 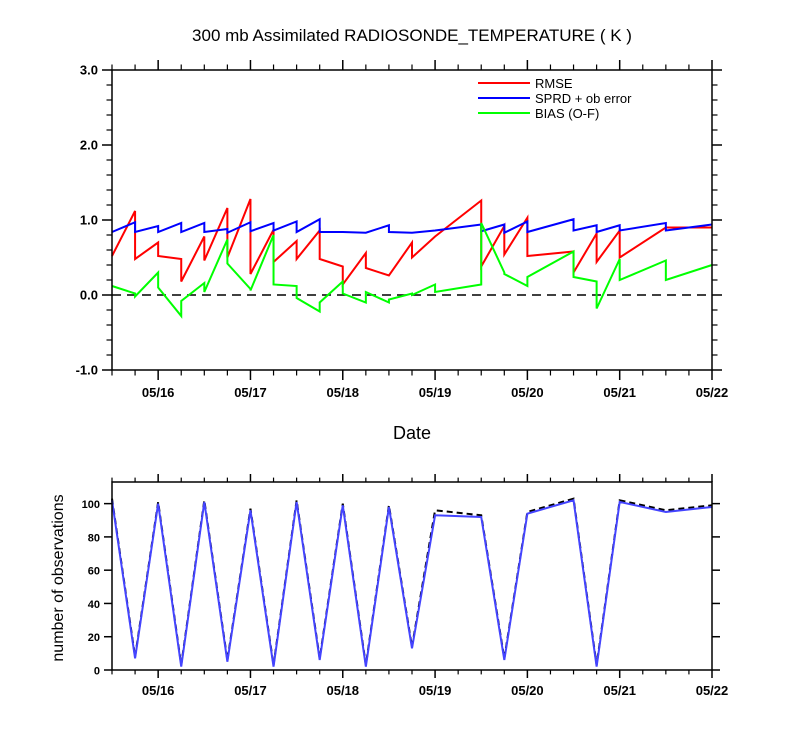 What do you see at coordinates (435, 392) in the screenshot?
I see `top-x-tick-label: 05/19` at bounding box center [435, 392].